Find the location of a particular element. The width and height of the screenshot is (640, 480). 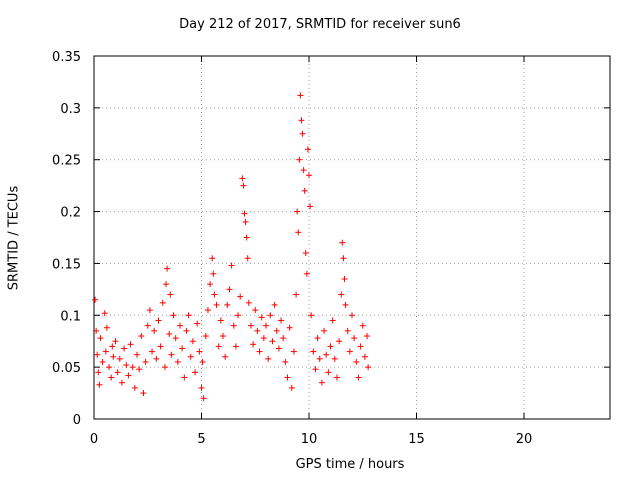

x-tick-label: 0 is located at coordinates (94, 439).